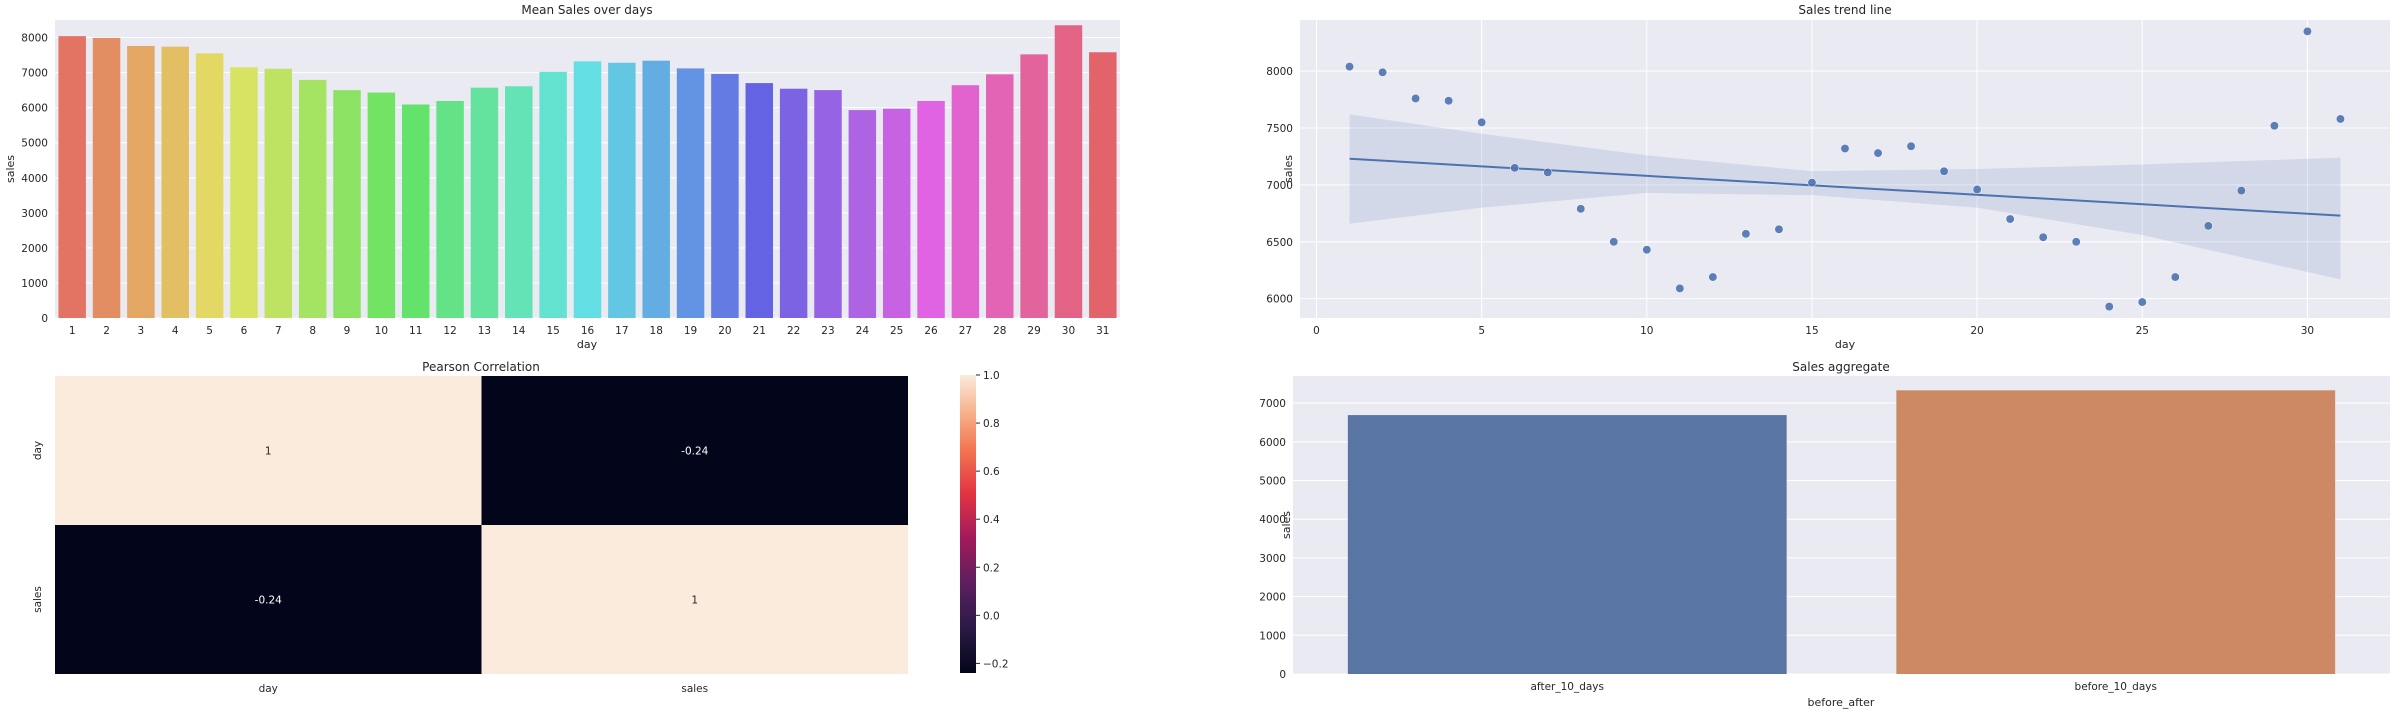  I want to click on mean-sales-title: Mean Sales over days, so click(586, 10).